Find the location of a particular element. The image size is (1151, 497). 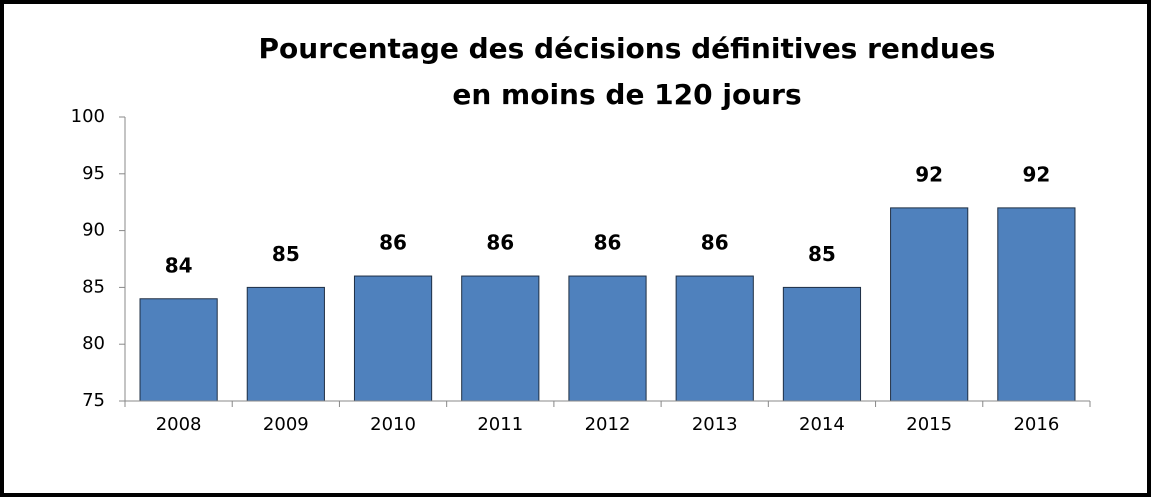

x-tick-label: 2008 is located at coordinates (179, 424).